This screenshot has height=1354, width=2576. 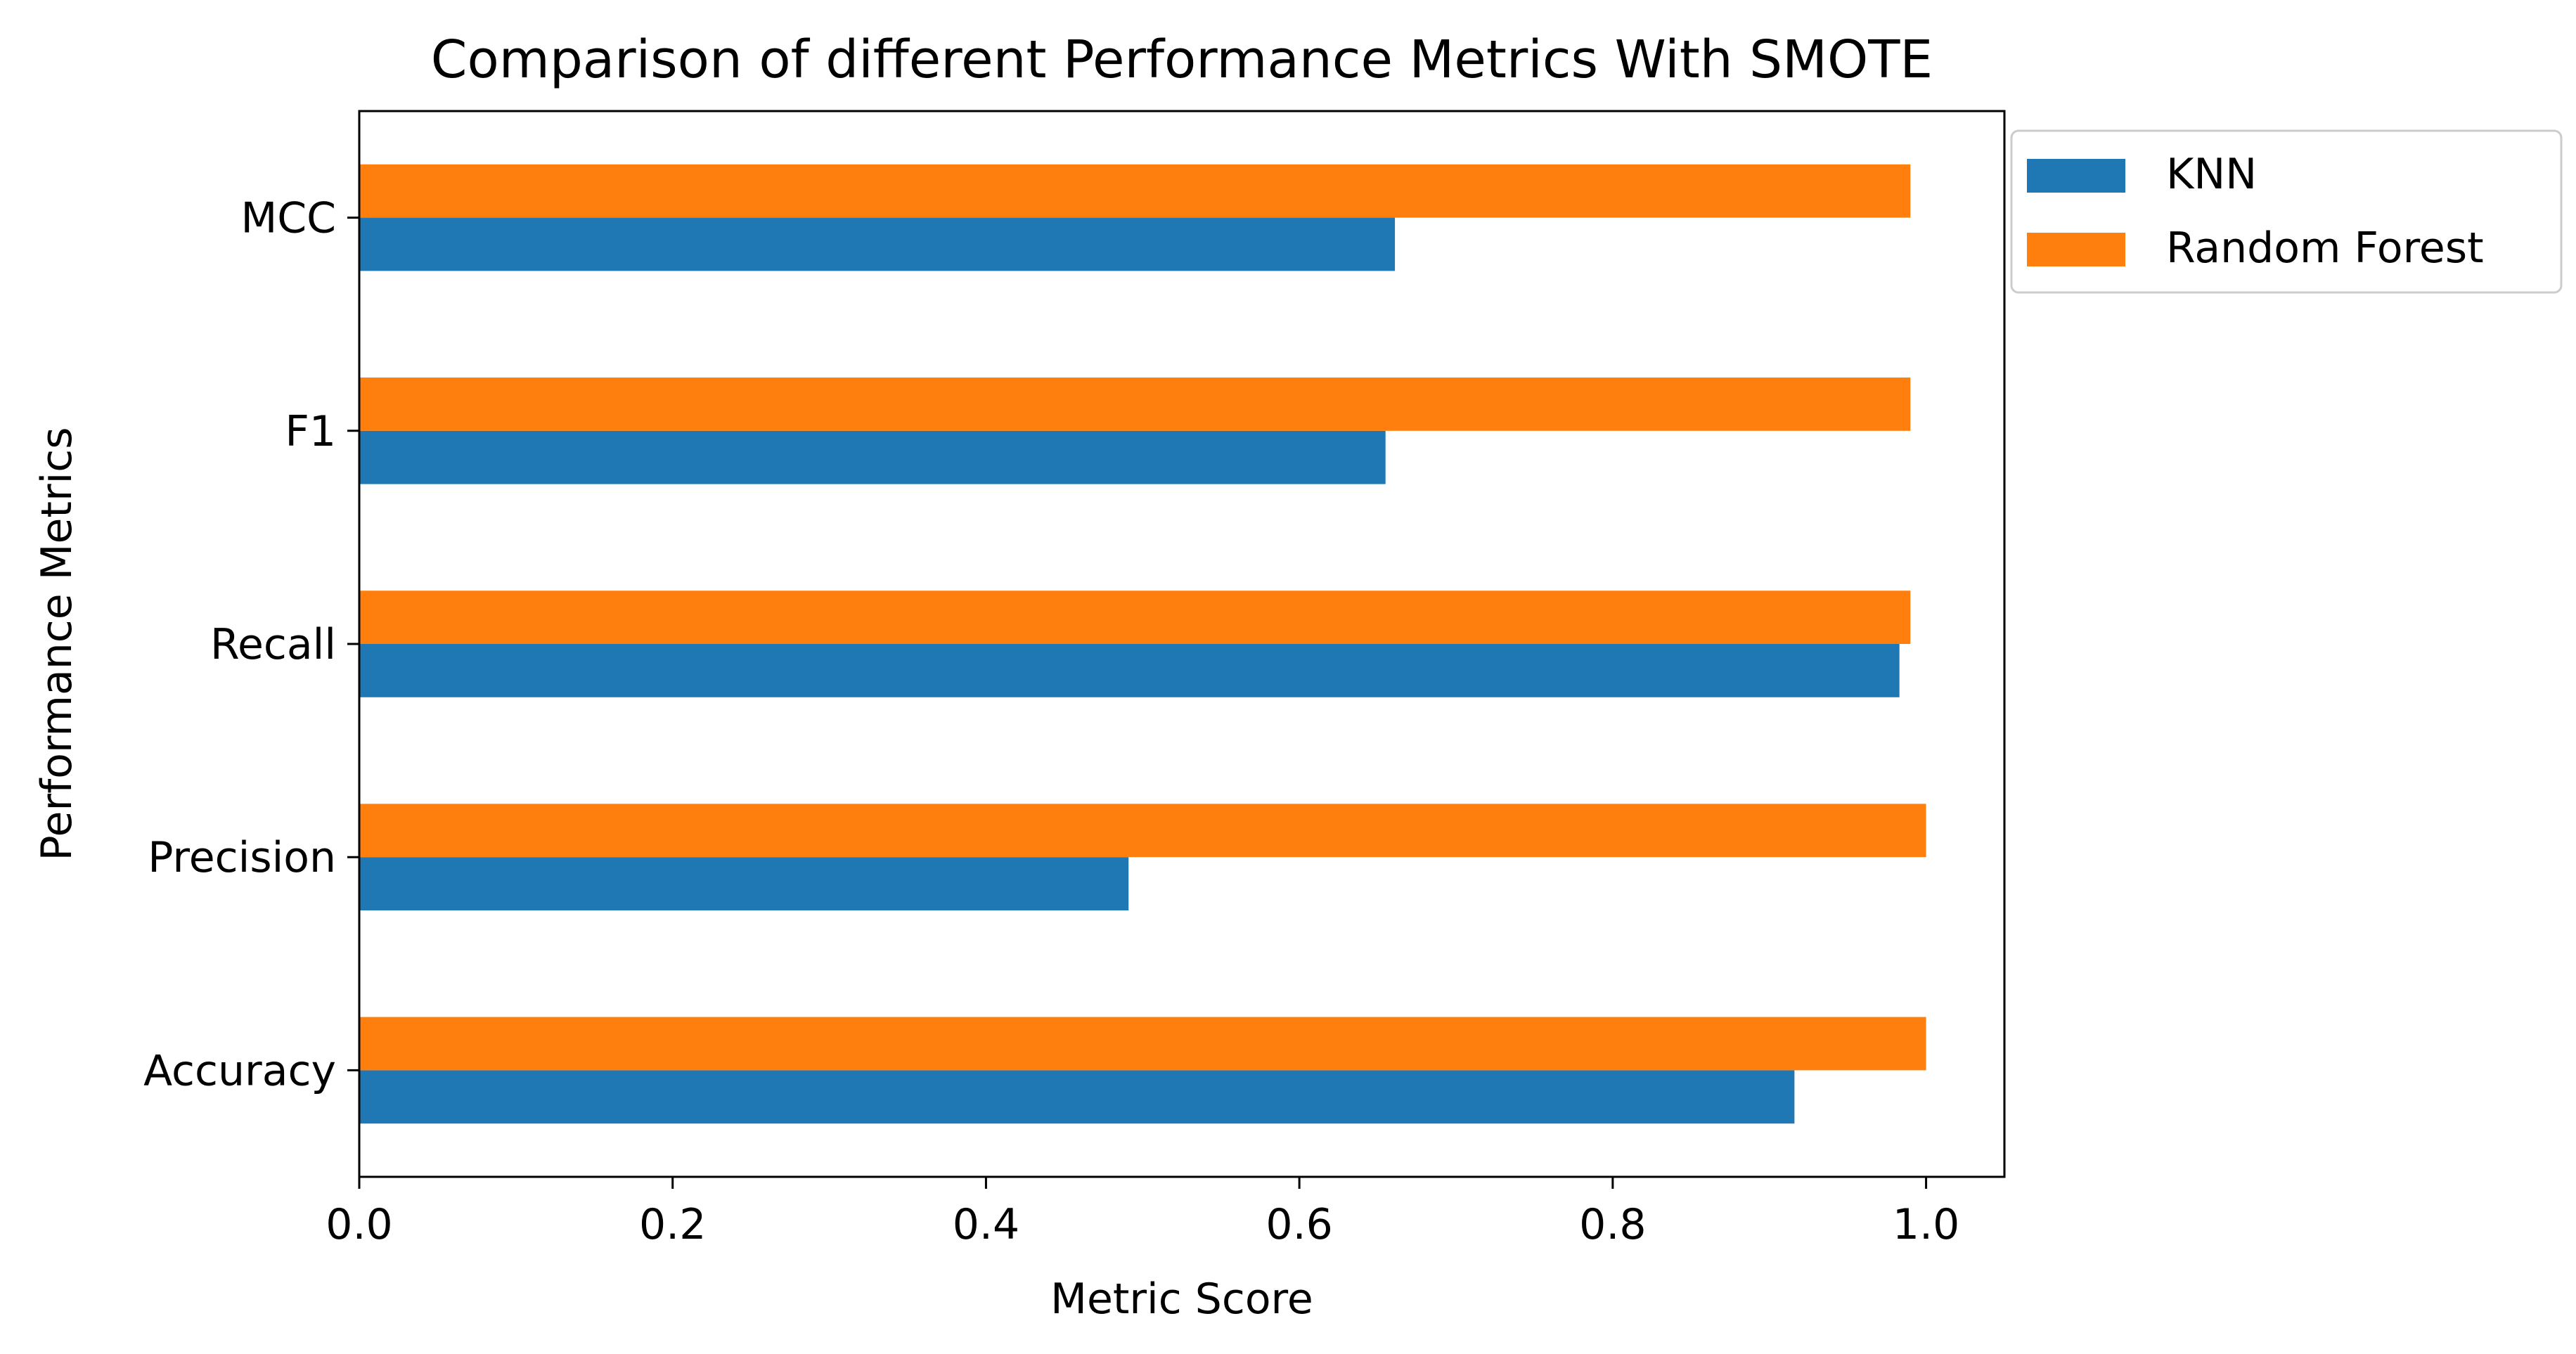 I want to click on bar-random-forest-accuracy, so click(x=1142, y=1044).